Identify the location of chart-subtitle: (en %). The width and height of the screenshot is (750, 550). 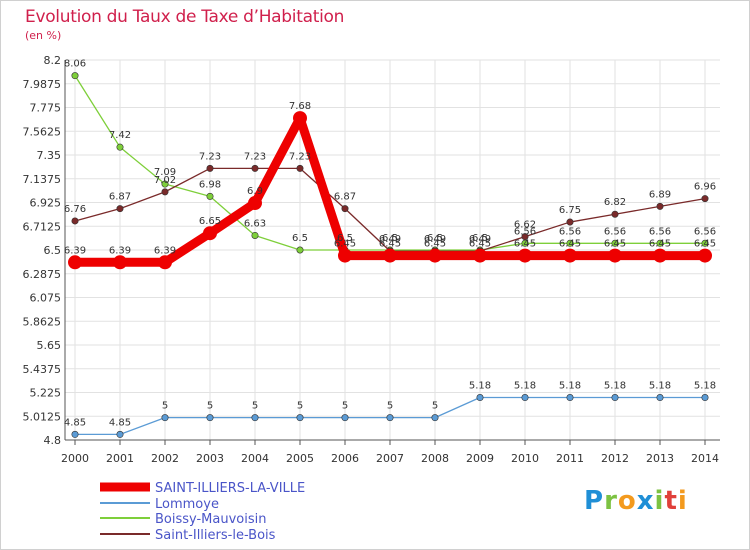
(43, 35).